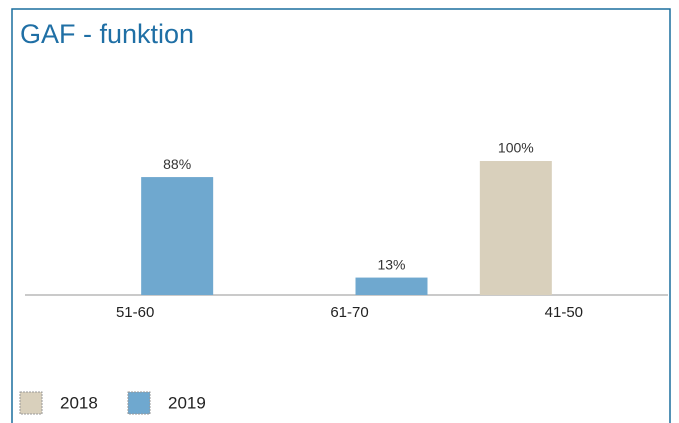  I want to click on chart-title: GAF - funktion, so click(107, 34).